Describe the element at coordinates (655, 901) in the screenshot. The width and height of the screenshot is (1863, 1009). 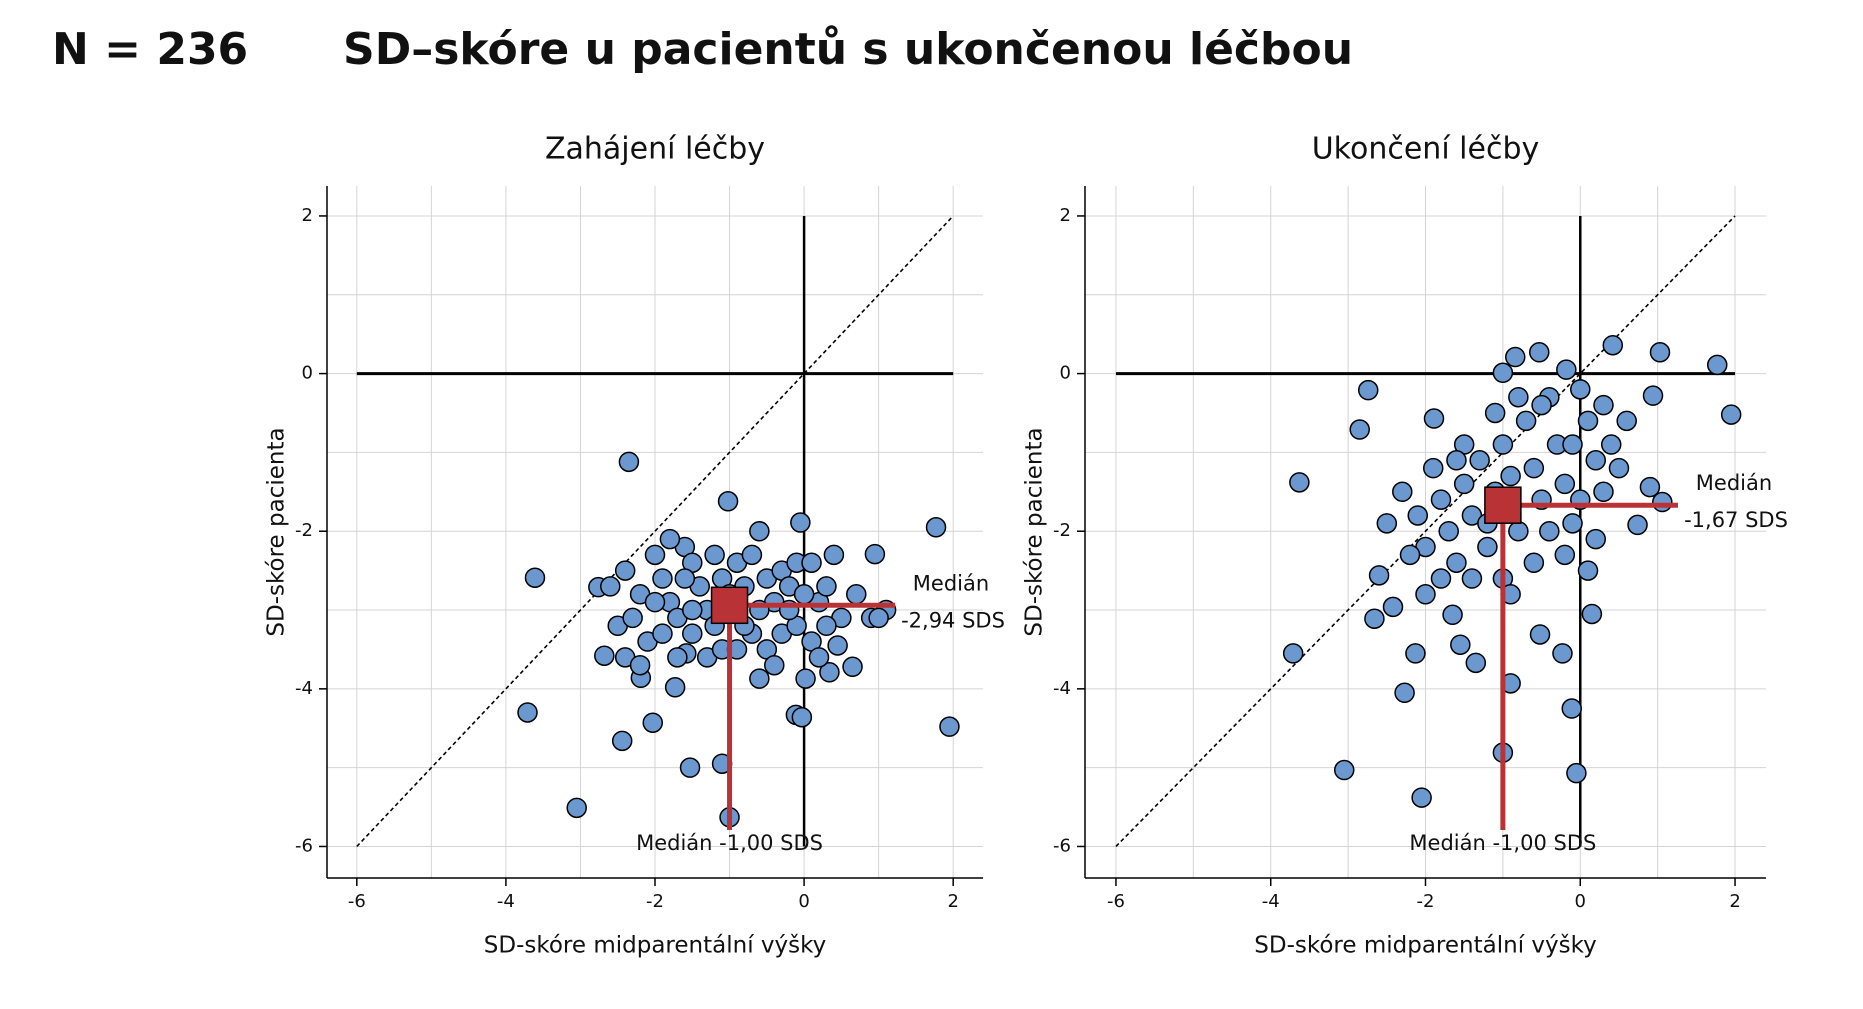
I see `x-tick-label: -2` at that location.